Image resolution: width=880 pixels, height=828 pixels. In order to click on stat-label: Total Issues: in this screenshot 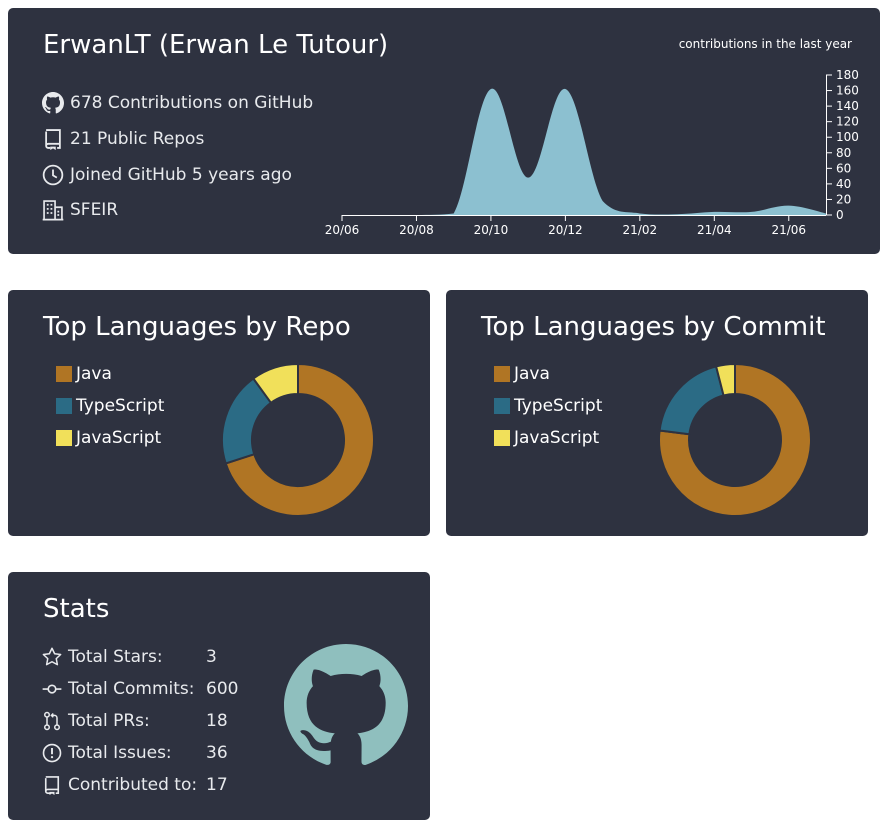, I will do `click(120, 753)`.